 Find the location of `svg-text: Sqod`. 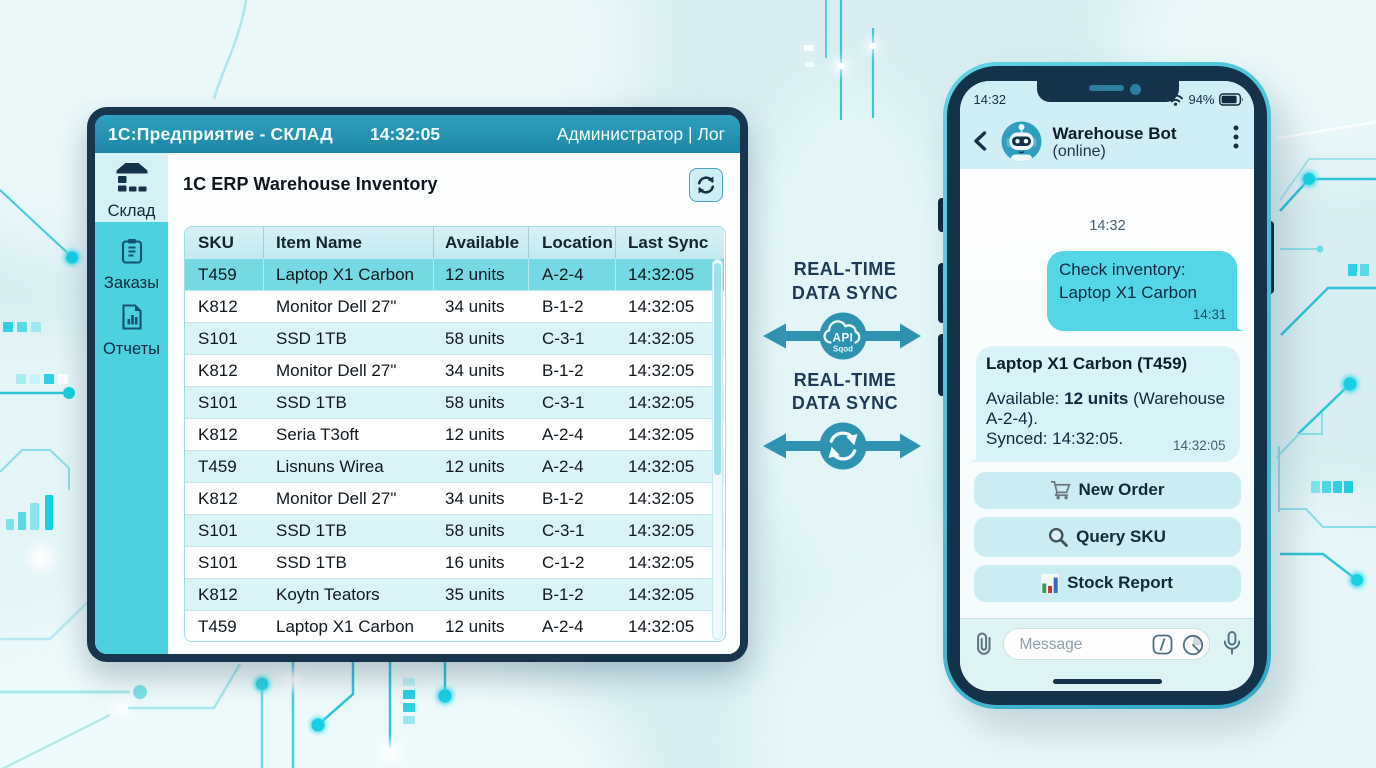

svg-text: Sqod is located at coordinates (843, 349).